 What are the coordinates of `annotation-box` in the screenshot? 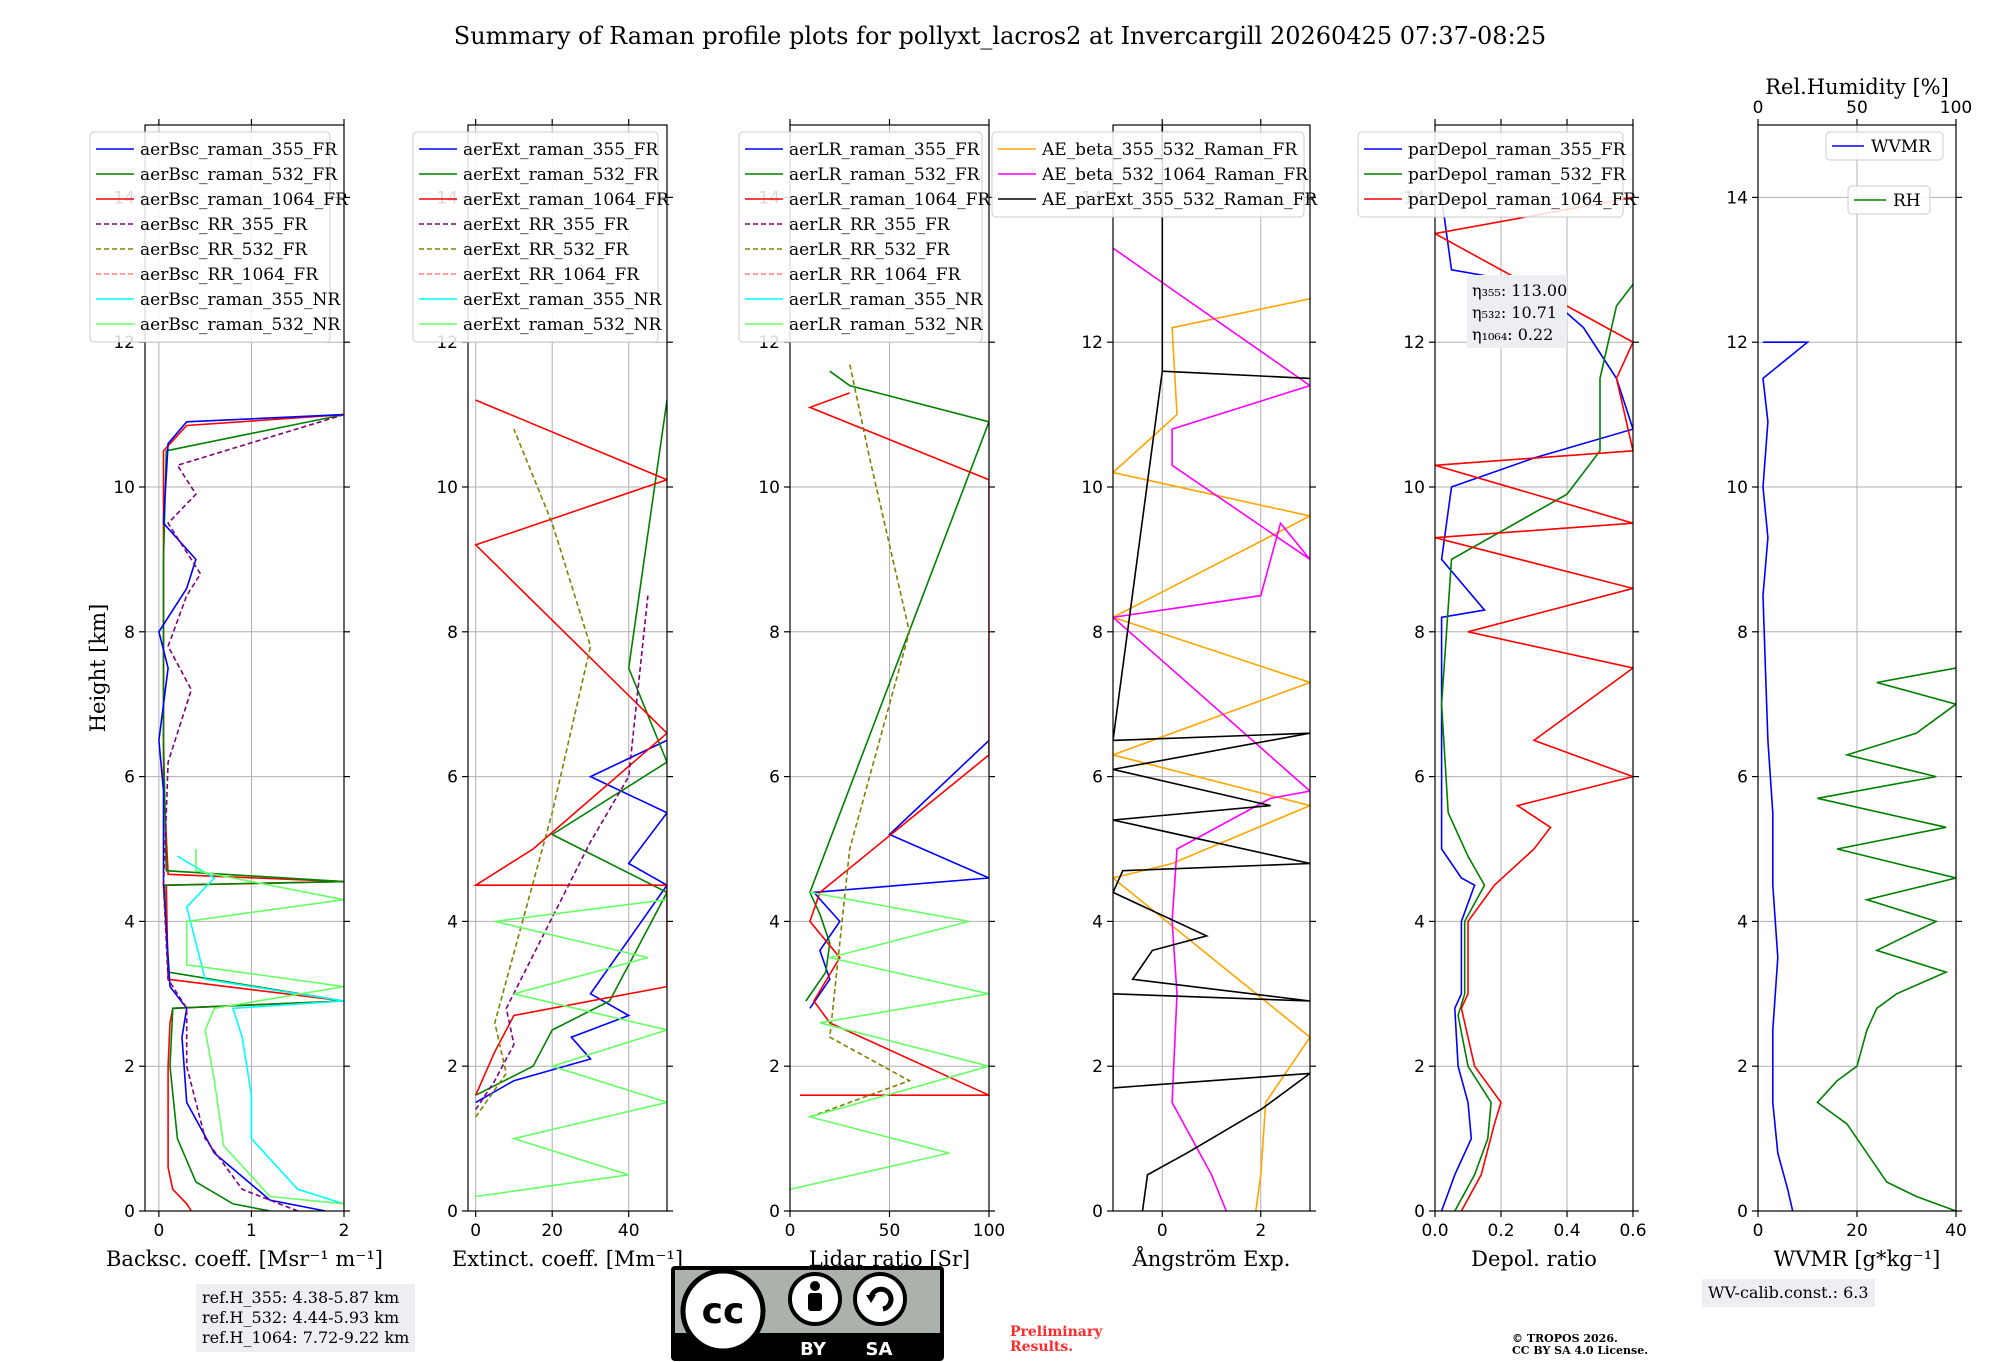 It's located at (1517, 311).